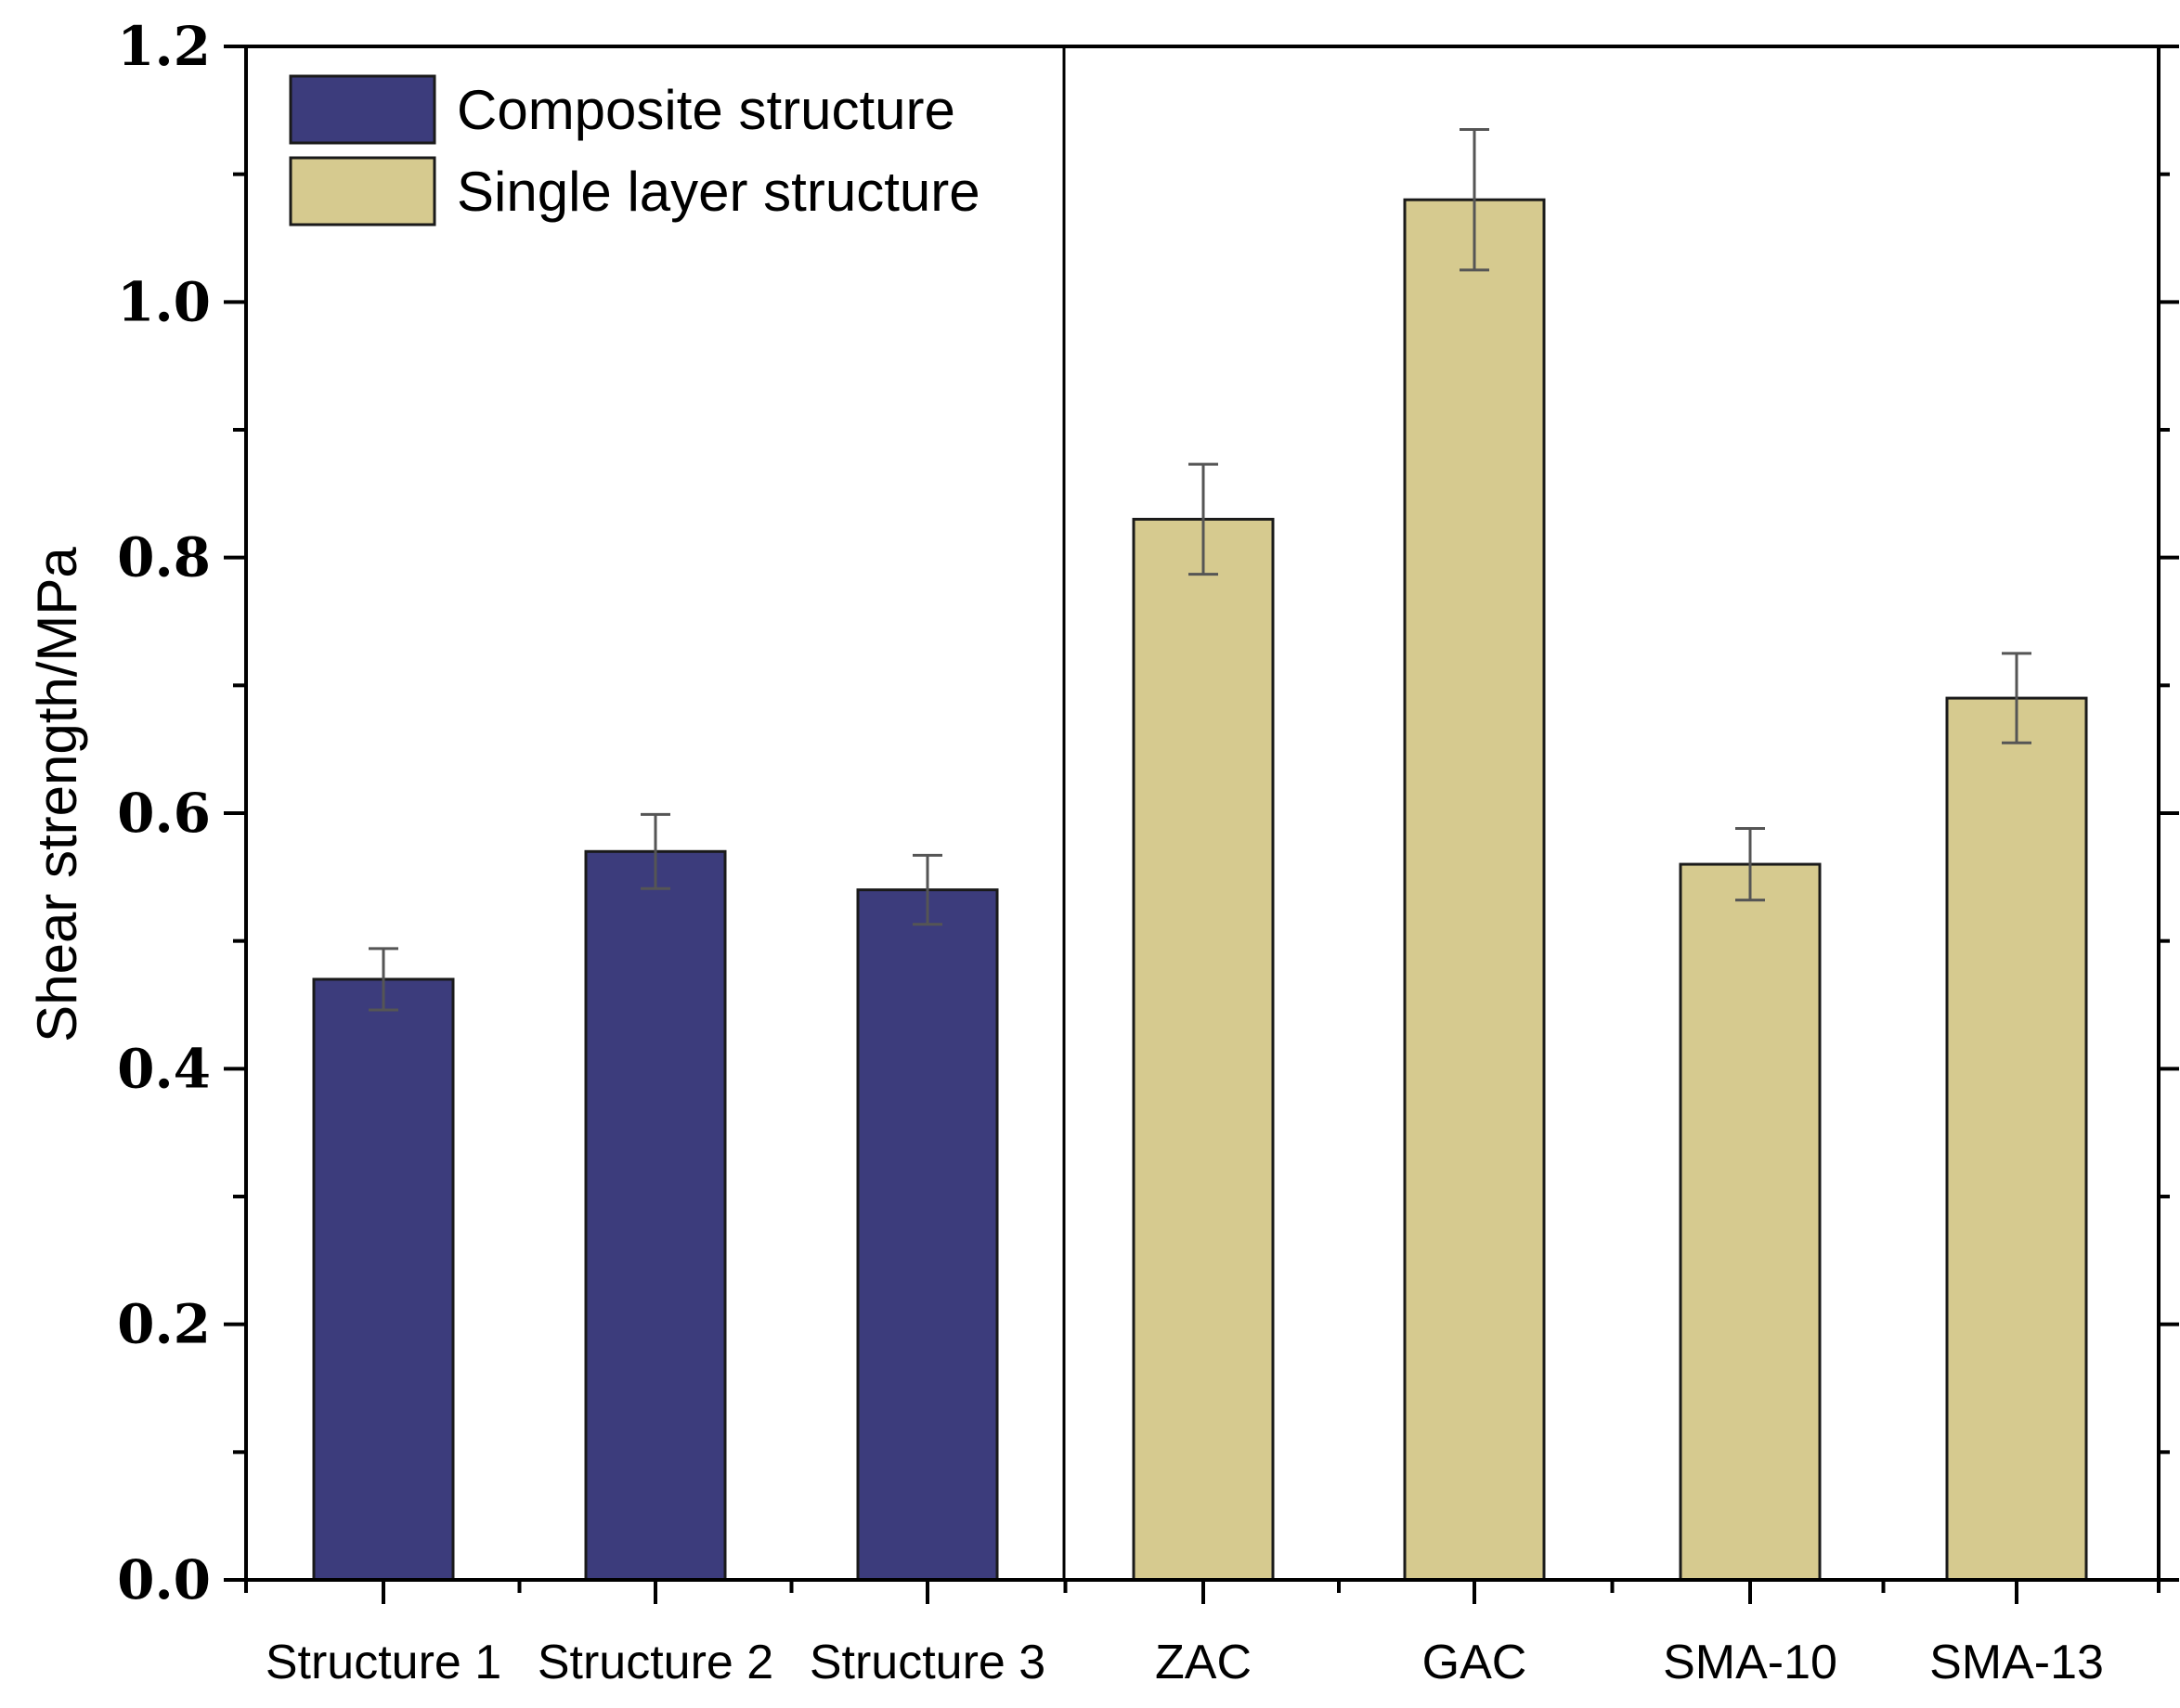 The width and height of the screenshot is (2180, 1708). What do you see at coordinates (164, 1579) in the screenshot?
I see `y-tick-label: 0.0` at bounding box center [164, 1579].